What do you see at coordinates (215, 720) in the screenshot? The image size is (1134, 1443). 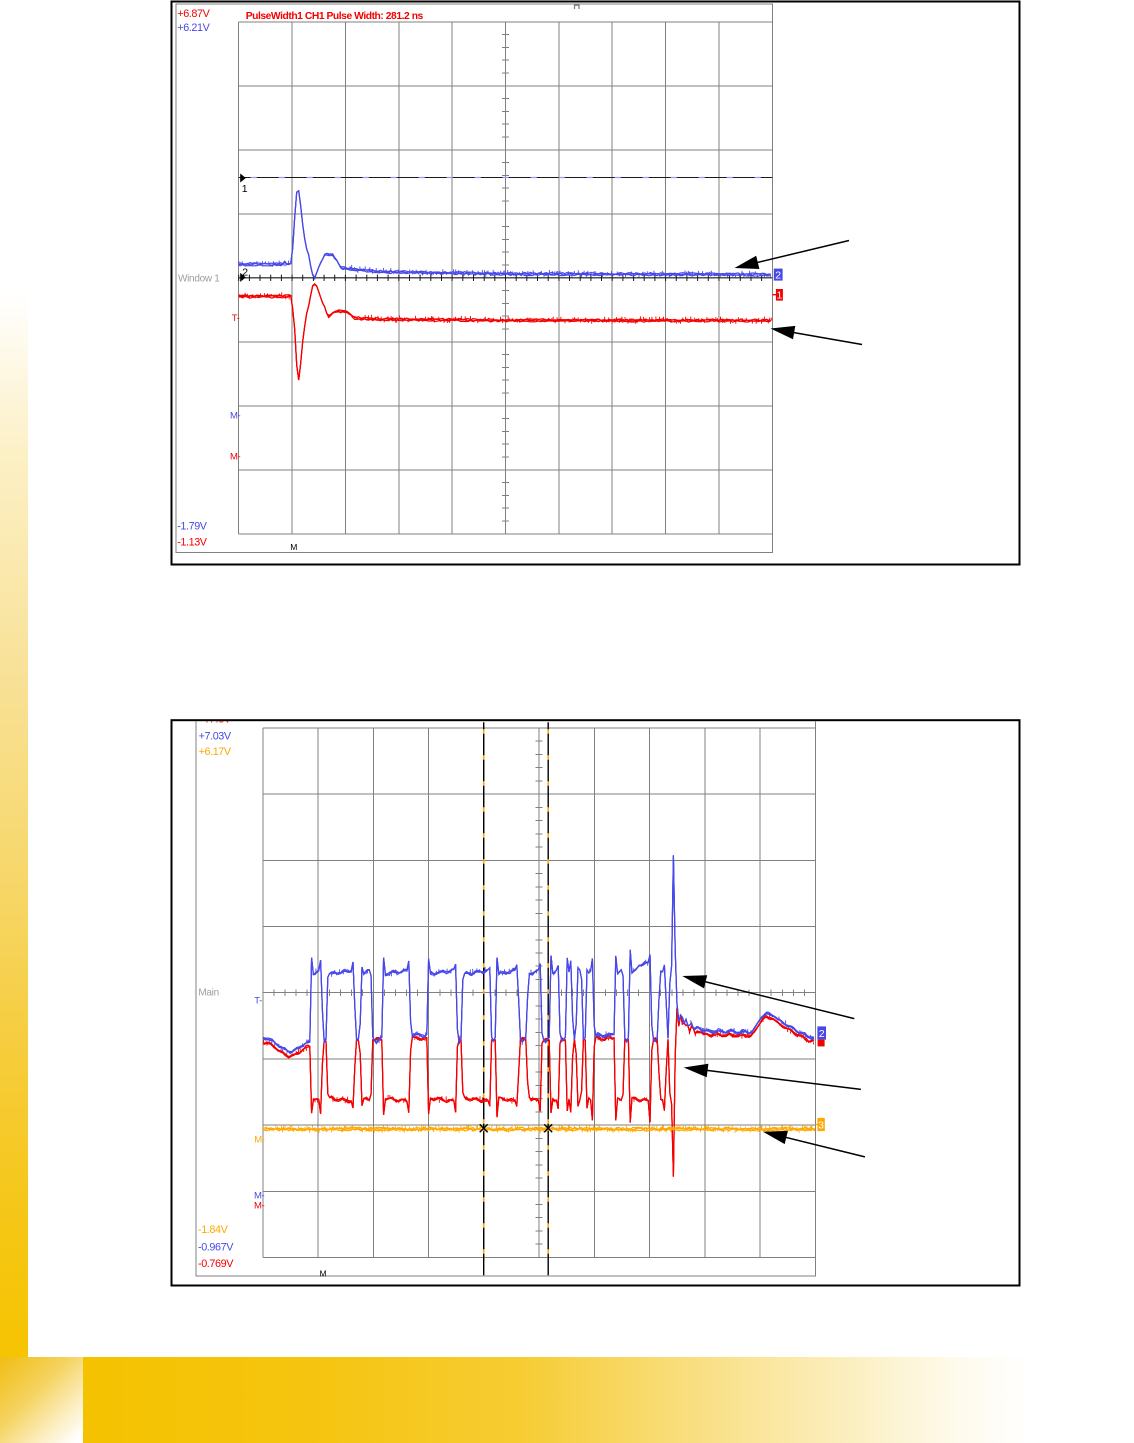 I see `svg-text: +7.48V` at bounding box center [215, 720].